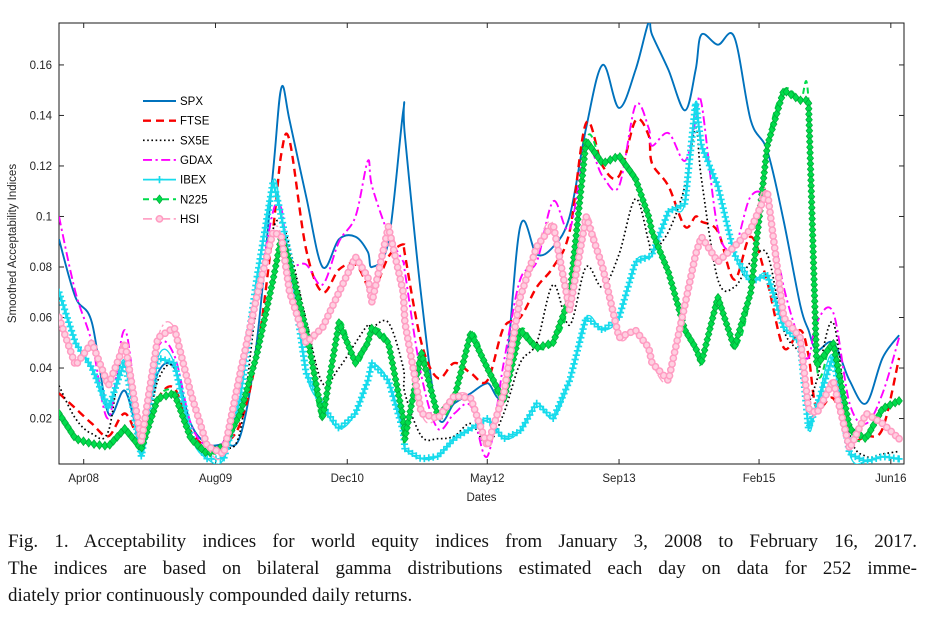  What do you see at coordinates (13, 243) in the screenshot?
I see `y-axis-title: Smoothed Acceptability Indices` at bounding box center [13, 243].